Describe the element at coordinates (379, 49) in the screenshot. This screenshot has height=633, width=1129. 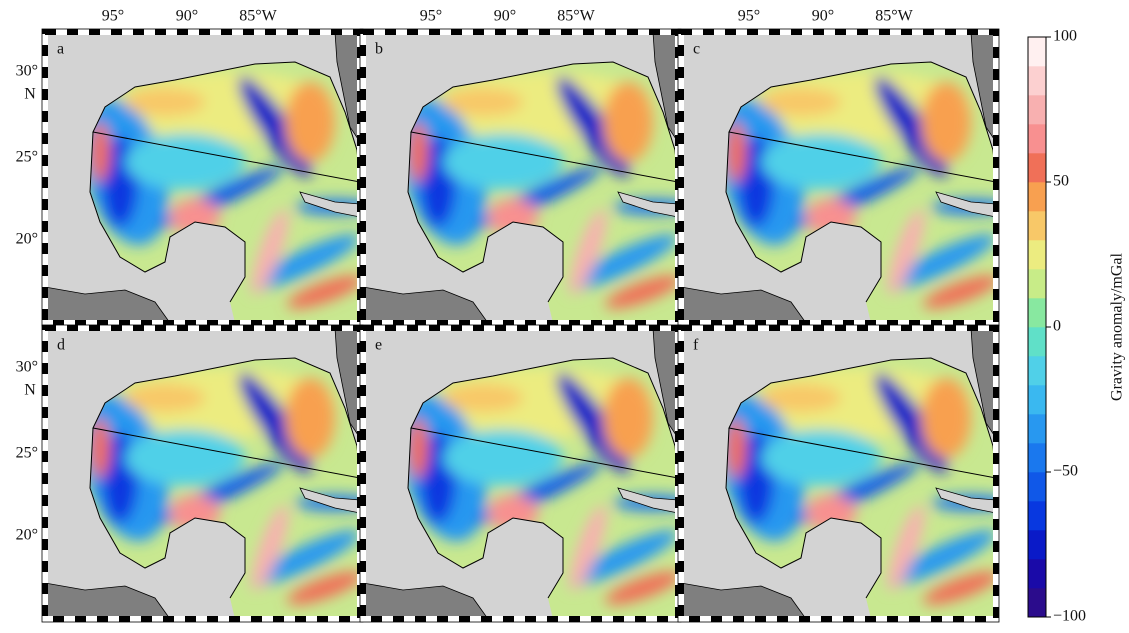
I see `panel-label: b` at that location.